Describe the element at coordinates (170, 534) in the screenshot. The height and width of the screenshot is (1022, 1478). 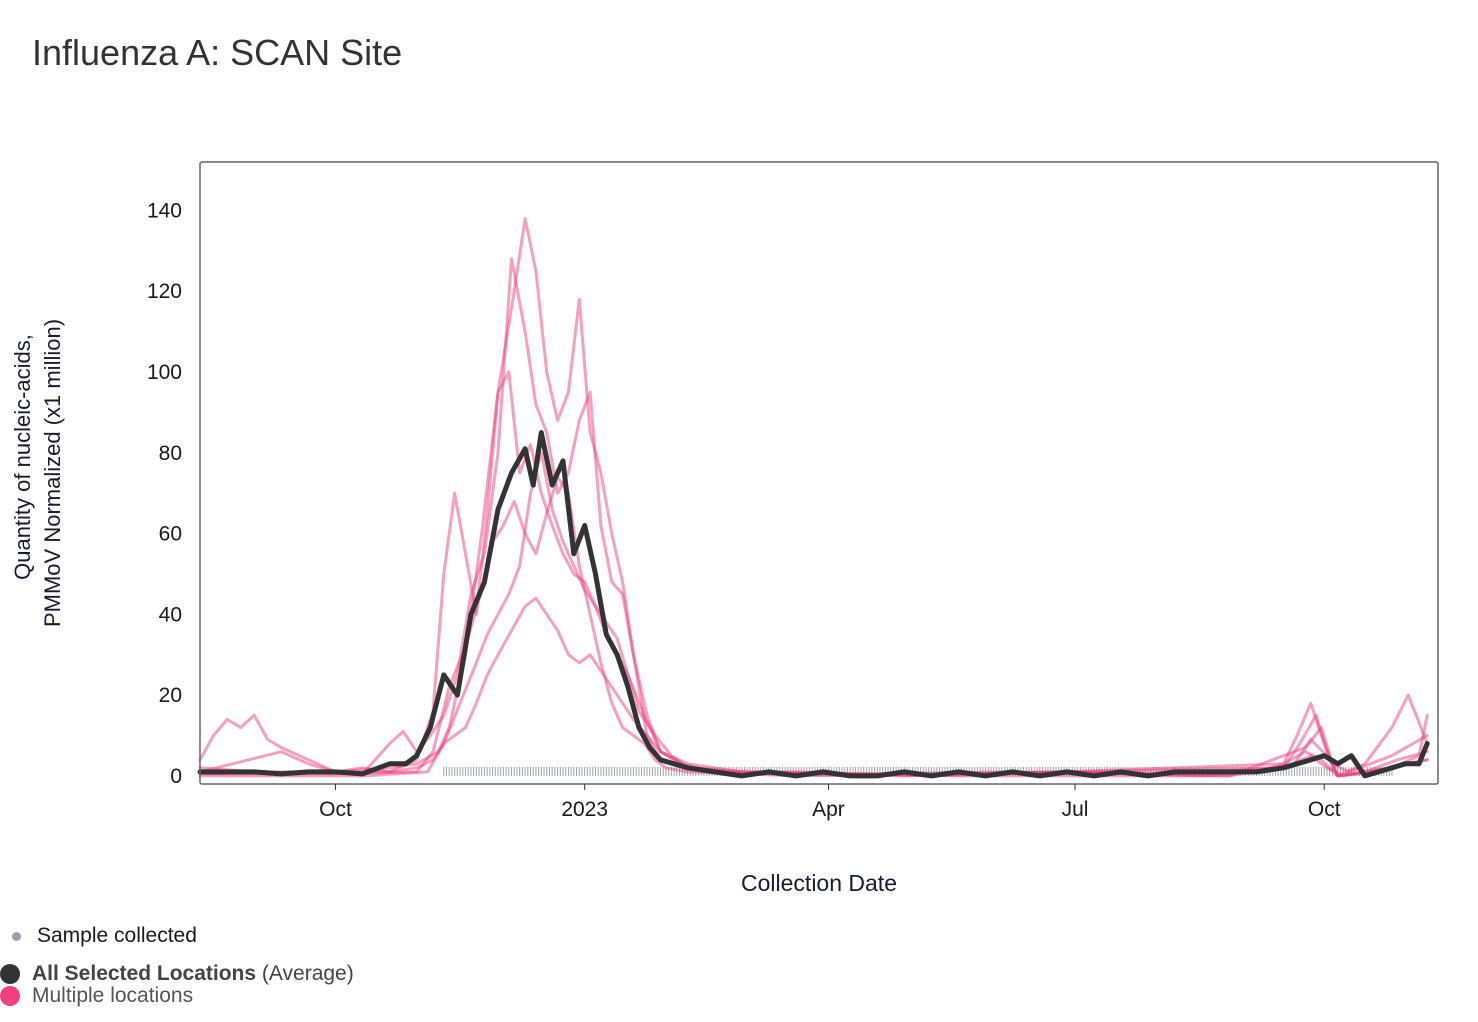
I see `y-tick-label-60: 60` at that location.